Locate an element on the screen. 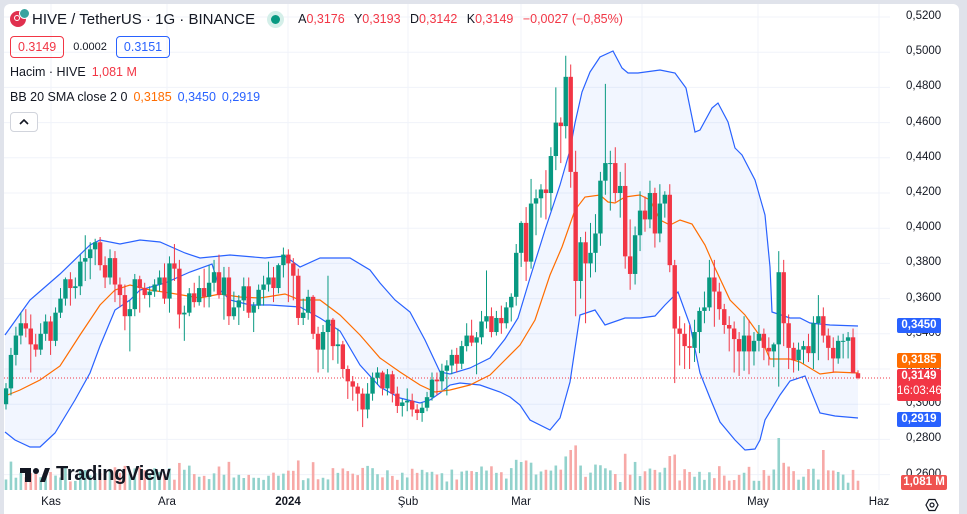  bb-lower-value: 0,2919 is located at coordinates (241, 97).